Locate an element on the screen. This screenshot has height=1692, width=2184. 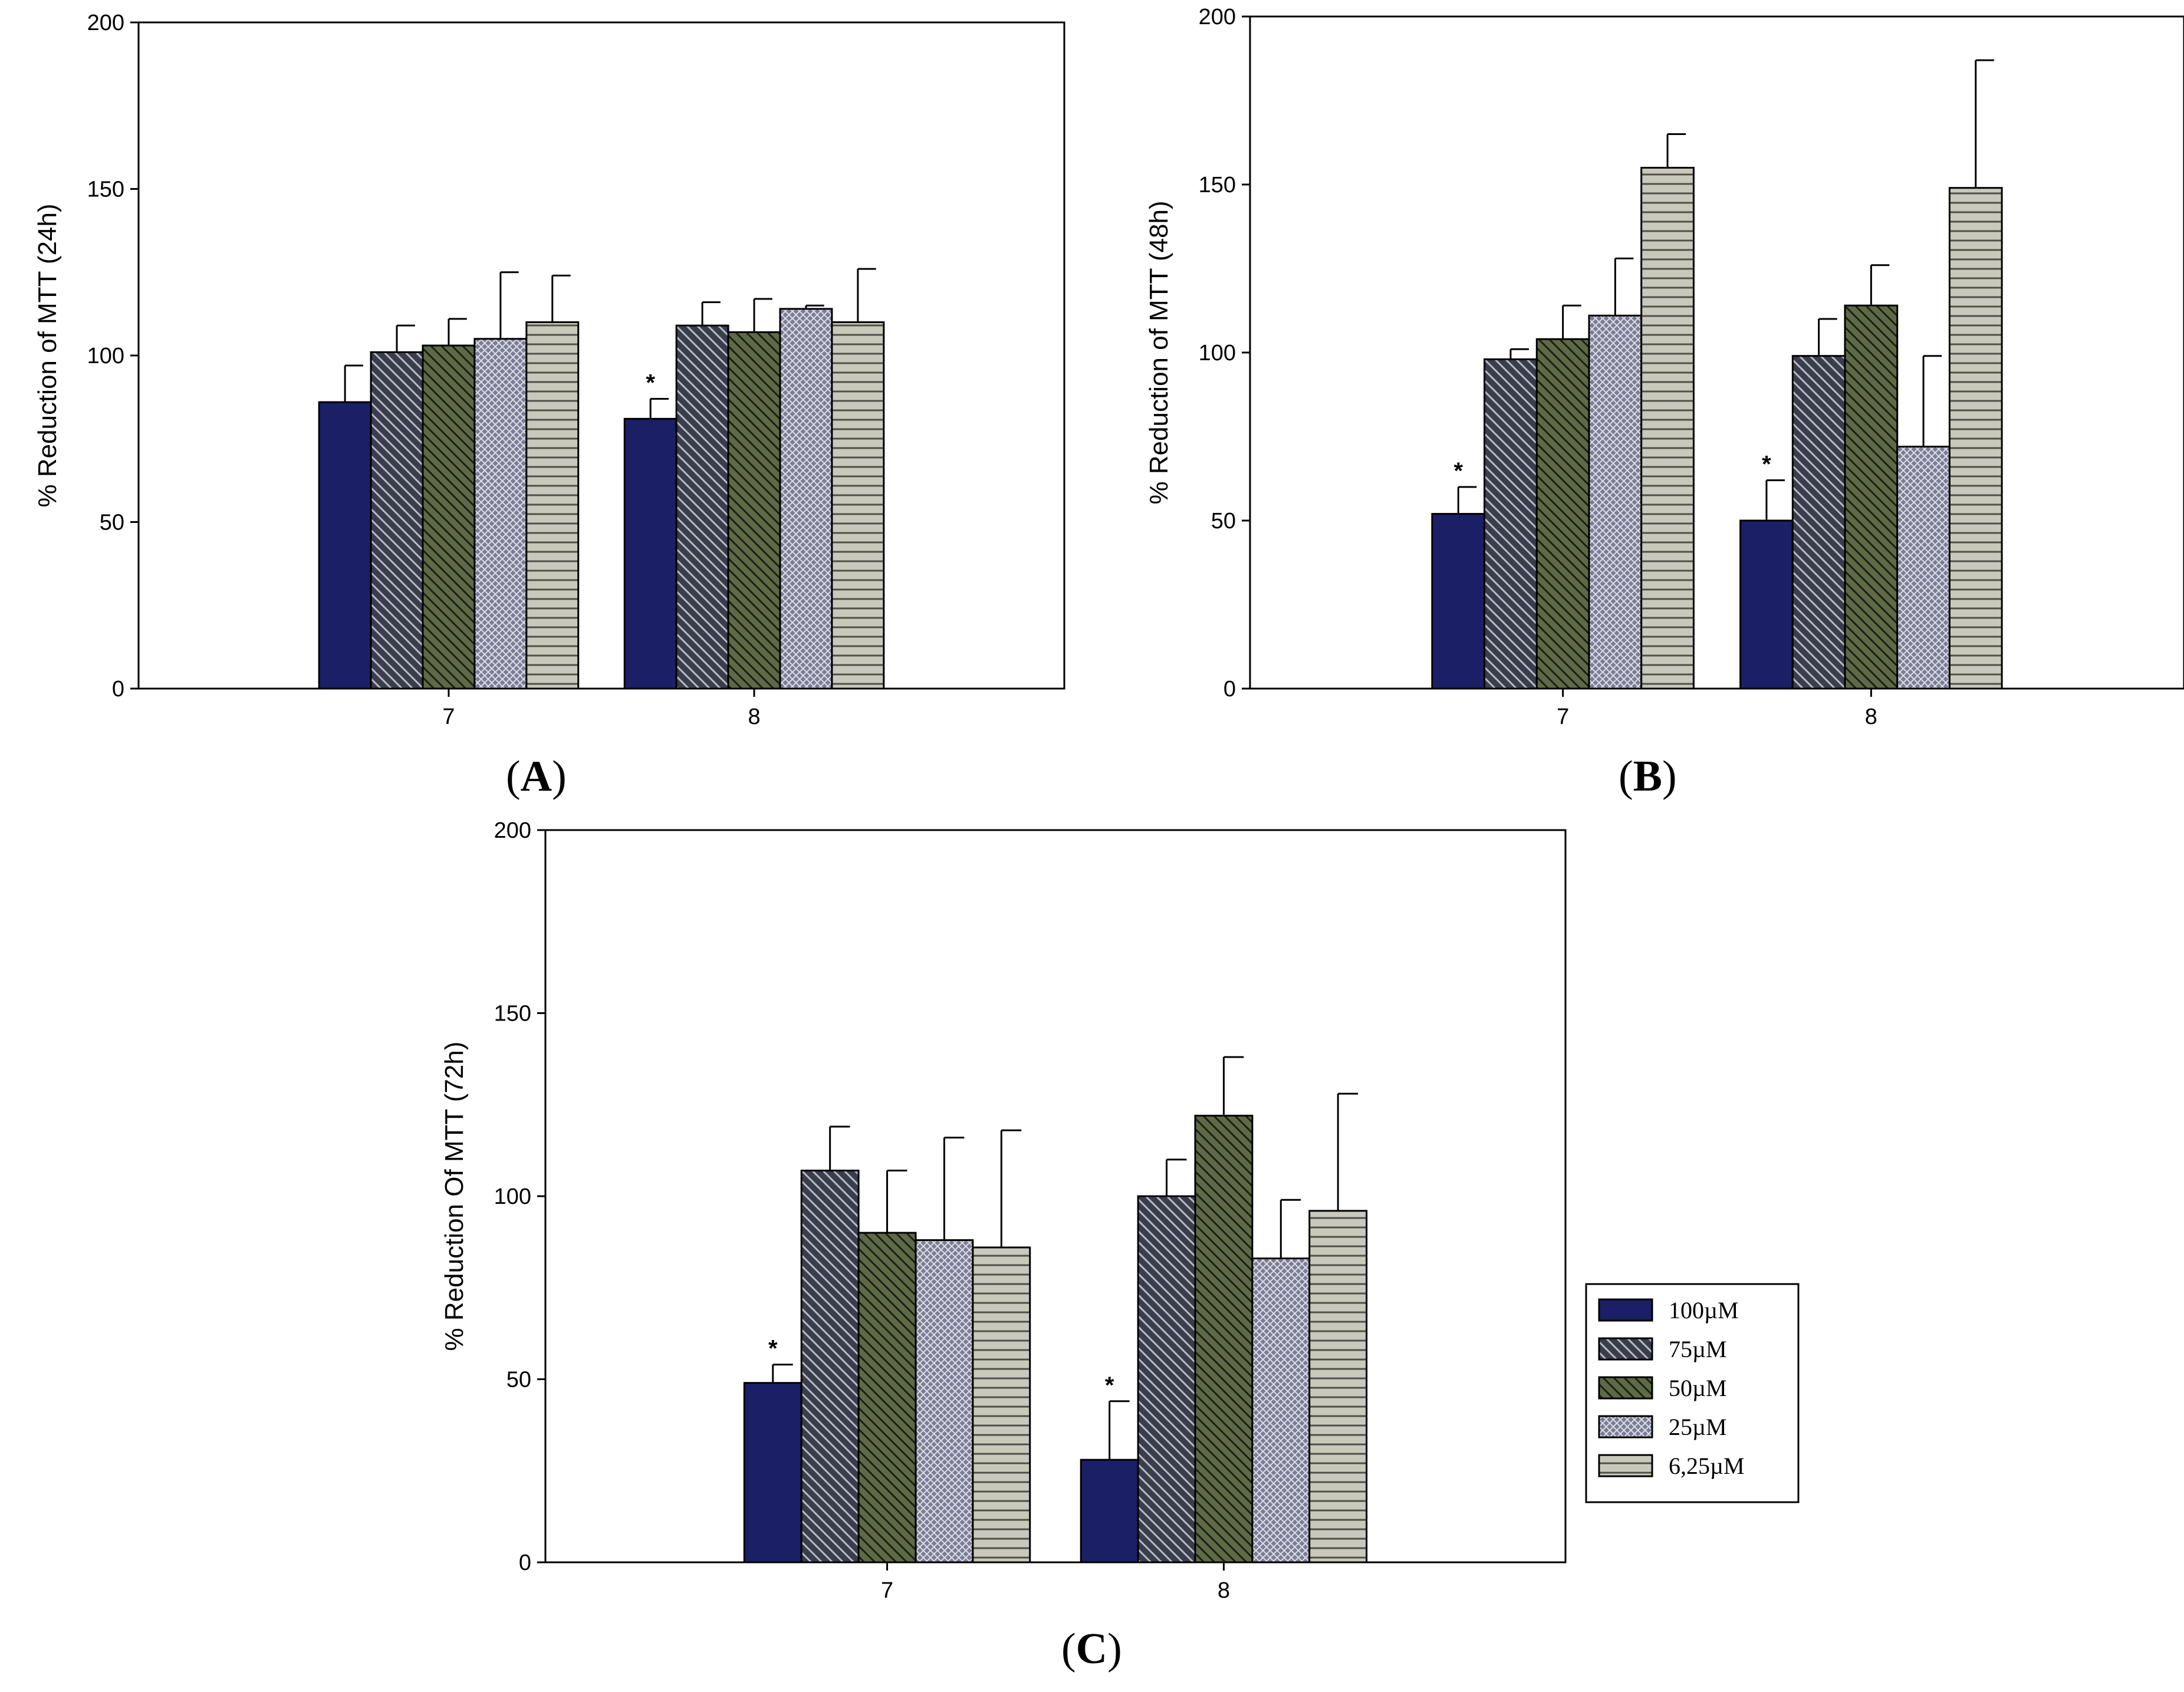
panel-label-c: (C) is located at coordinates (1091, 1649).